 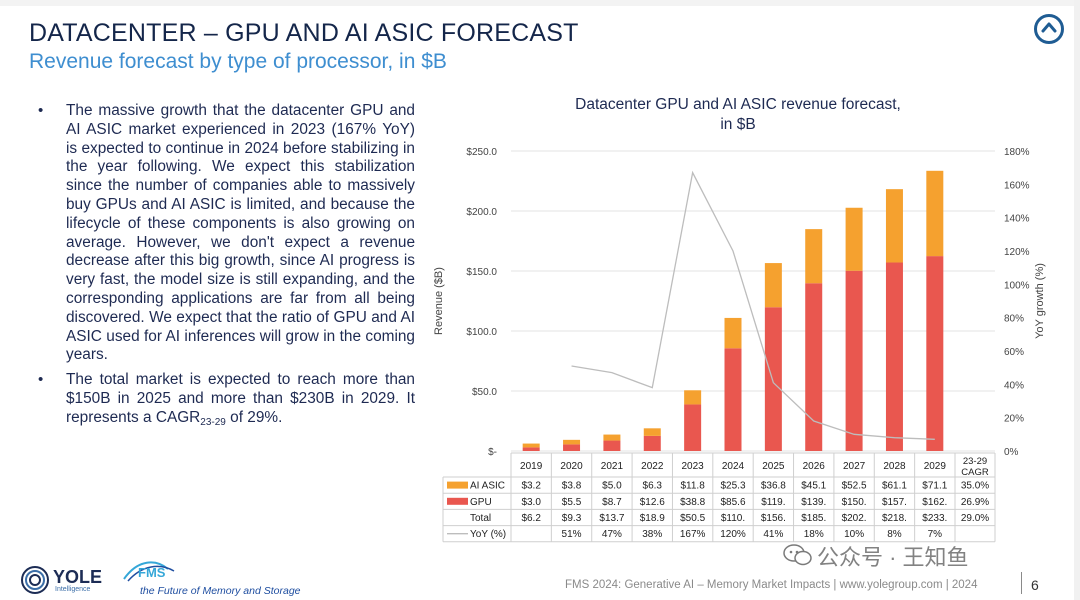 What do you see at coordinates (572, 486) in the screenshot?
I see `table-cell: $3.8` at bounding box center [572, 486].